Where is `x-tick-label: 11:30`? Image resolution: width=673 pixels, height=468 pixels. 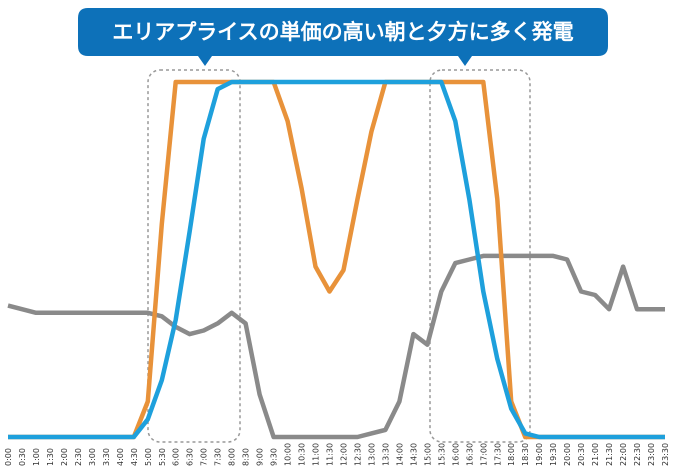
x-tick-label: 11:30 is located at coordinates (330, 454).